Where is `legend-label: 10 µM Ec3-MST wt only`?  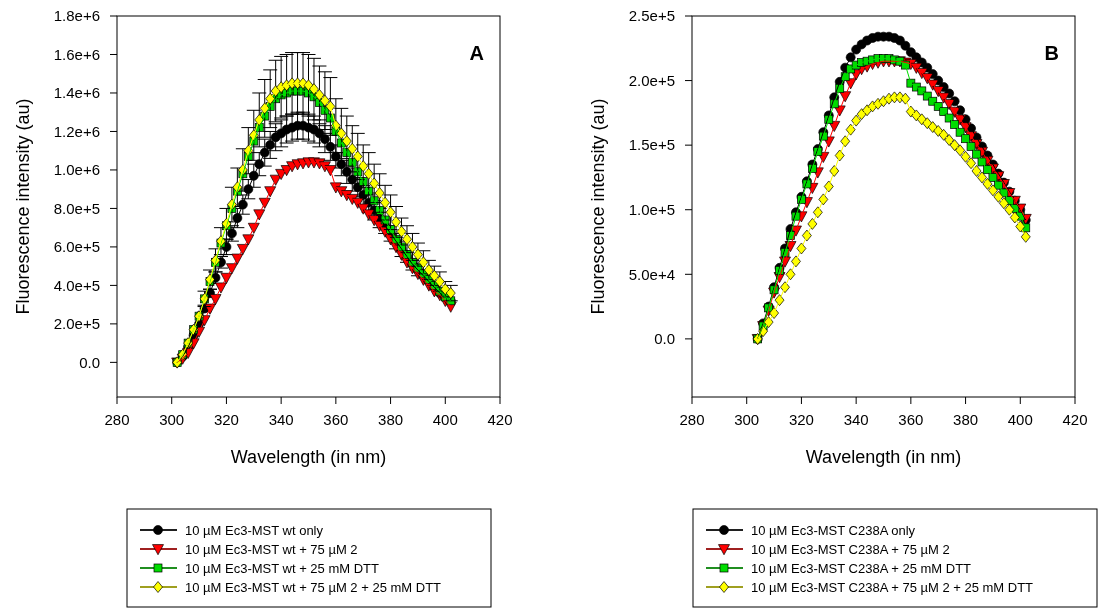 legend-label: 10 µM Ec3-MST wt only is located at coordinates (254, 530).